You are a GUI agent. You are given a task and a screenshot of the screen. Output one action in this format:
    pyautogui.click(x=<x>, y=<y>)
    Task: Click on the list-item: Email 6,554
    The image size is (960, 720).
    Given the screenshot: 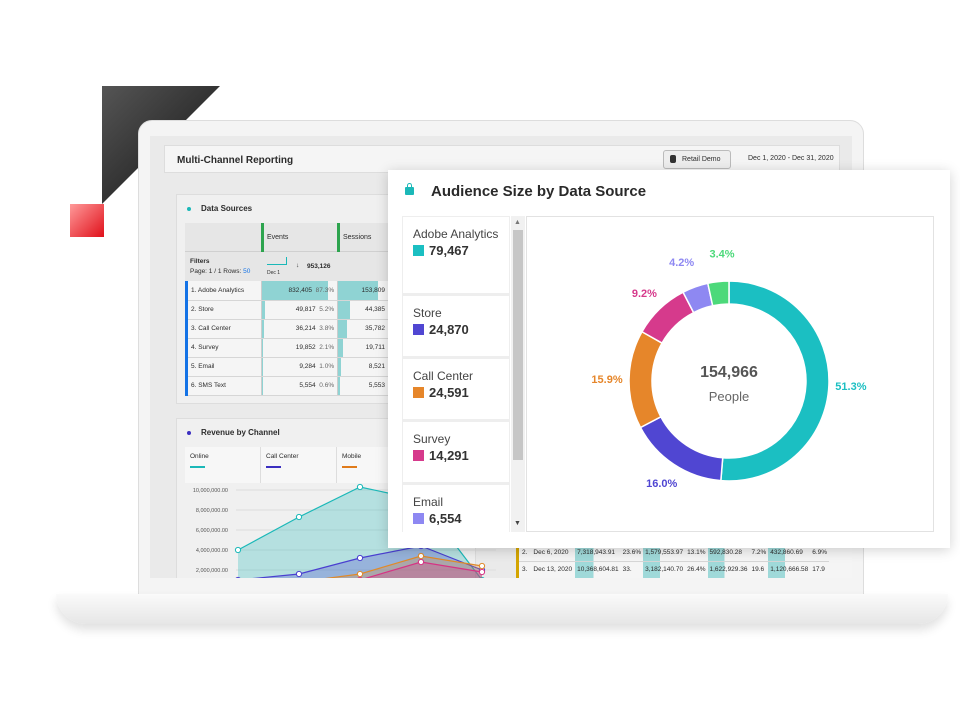 What is the action you would take?
    pyautogui.click(x=456, y=508)
    